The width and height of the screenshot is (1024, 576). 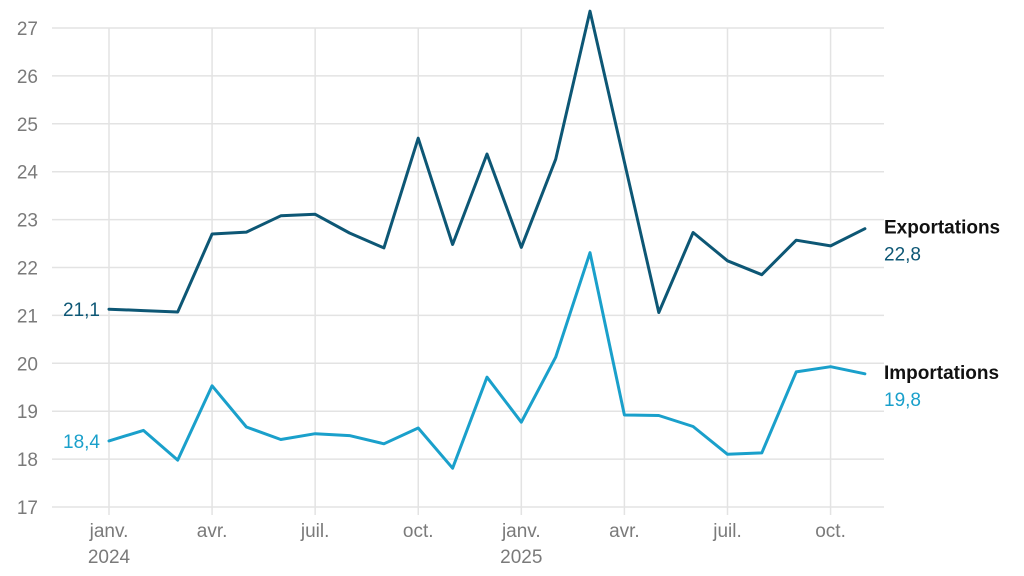 I want to click on y-tick-label: 26, so click(x=27, y=77).